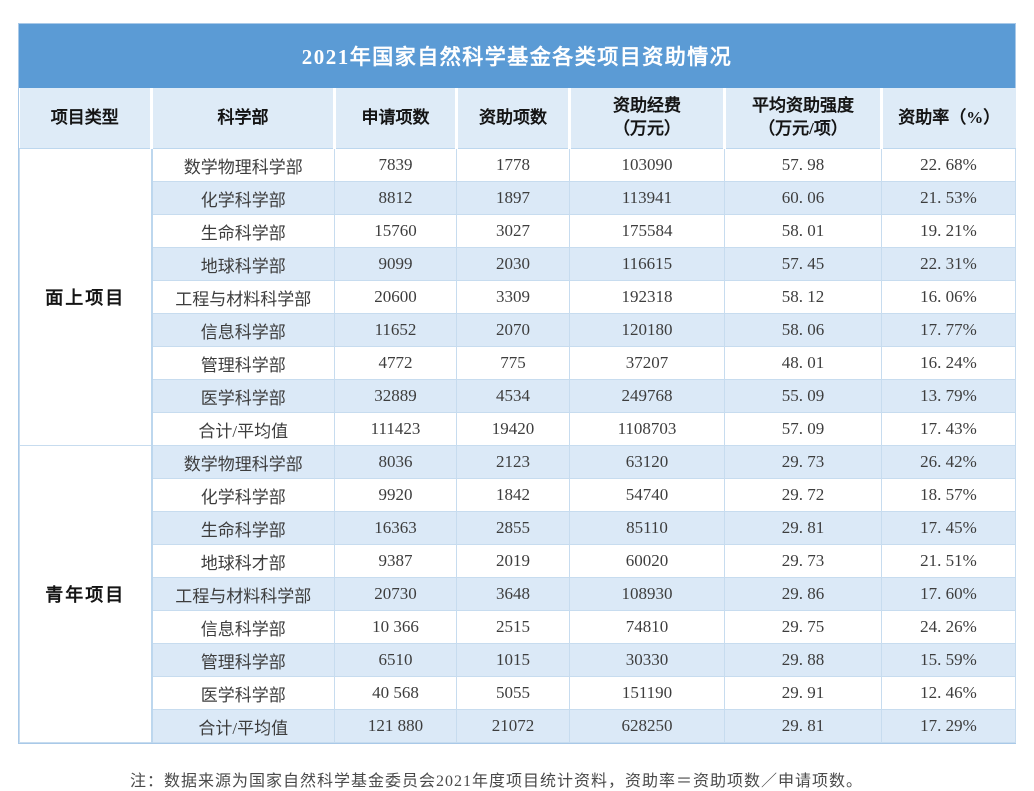 The image size is (1034, 791). I want to click on amount-cell: 151190, so click(647, 693).